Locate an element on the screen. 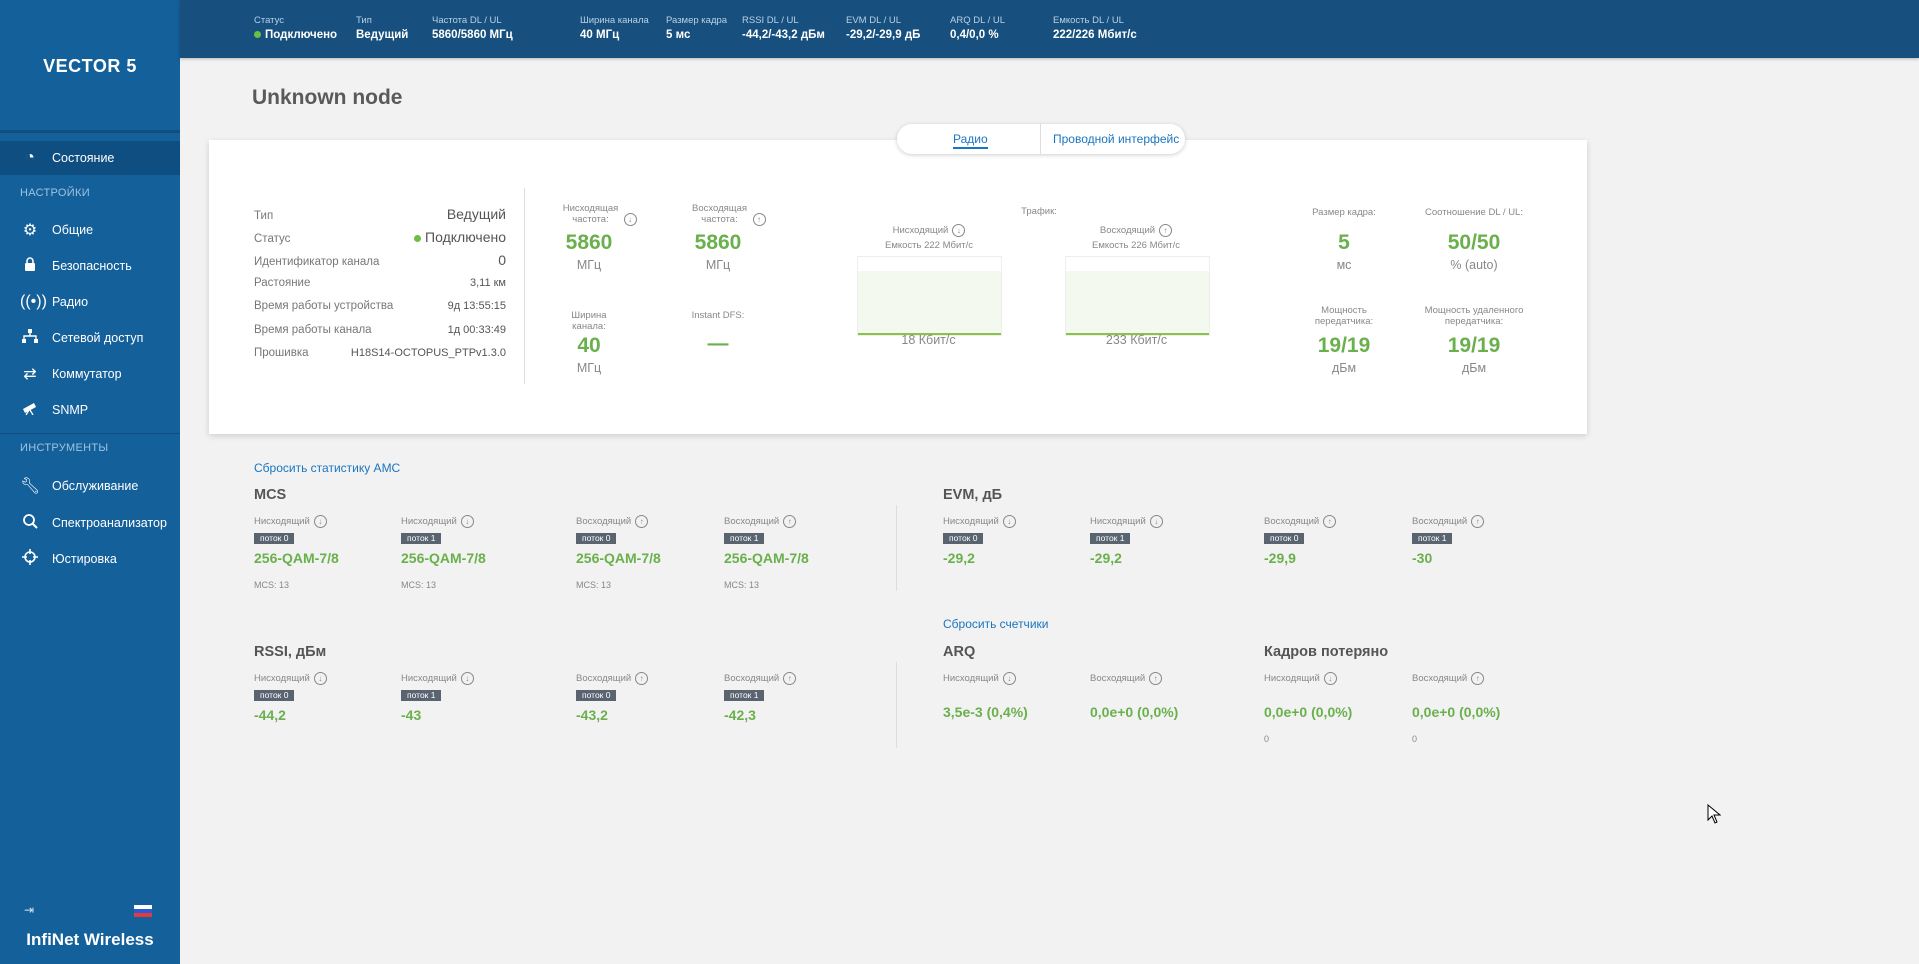 The width and height of the screenshot is (1919, 964). logout-icon: ⇥ is located at coordinates (29, 910).